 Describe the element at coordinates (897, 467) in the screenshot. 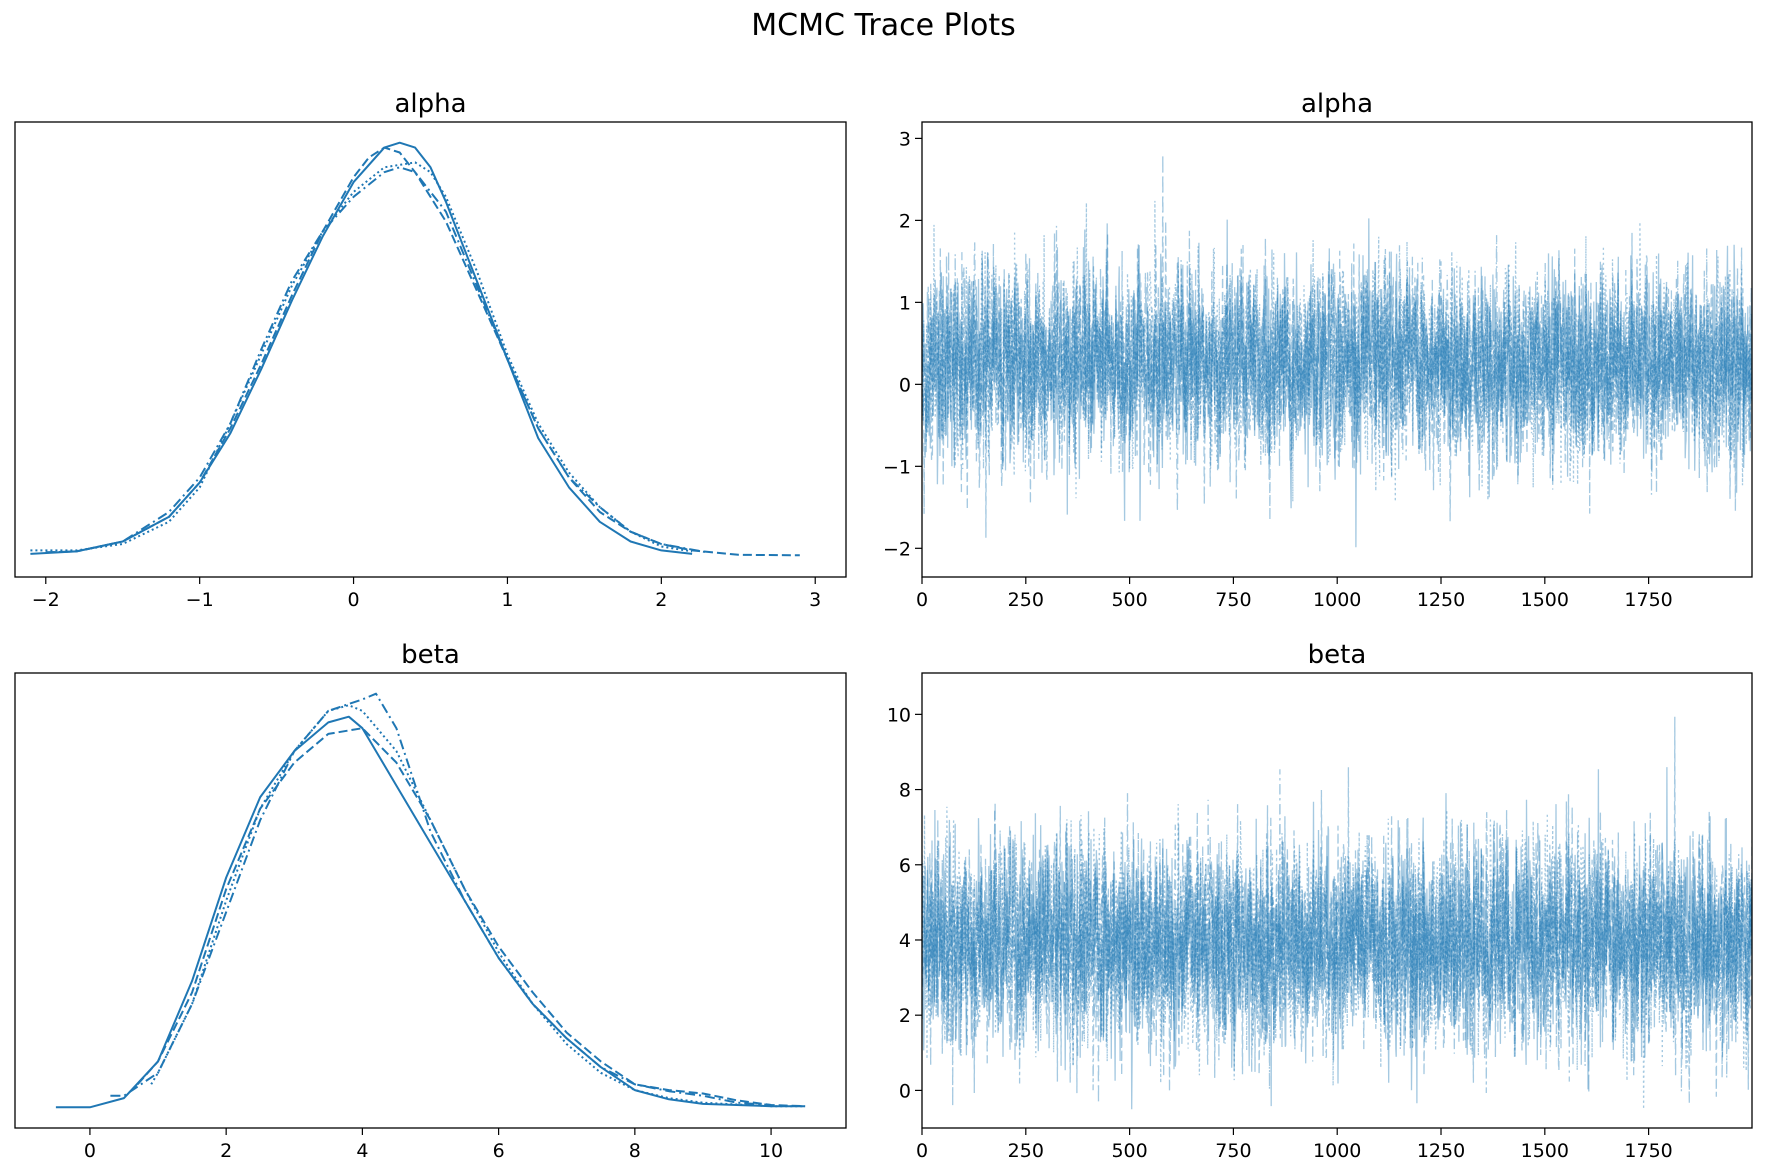

I see `y-tick-label: −1` at that location.